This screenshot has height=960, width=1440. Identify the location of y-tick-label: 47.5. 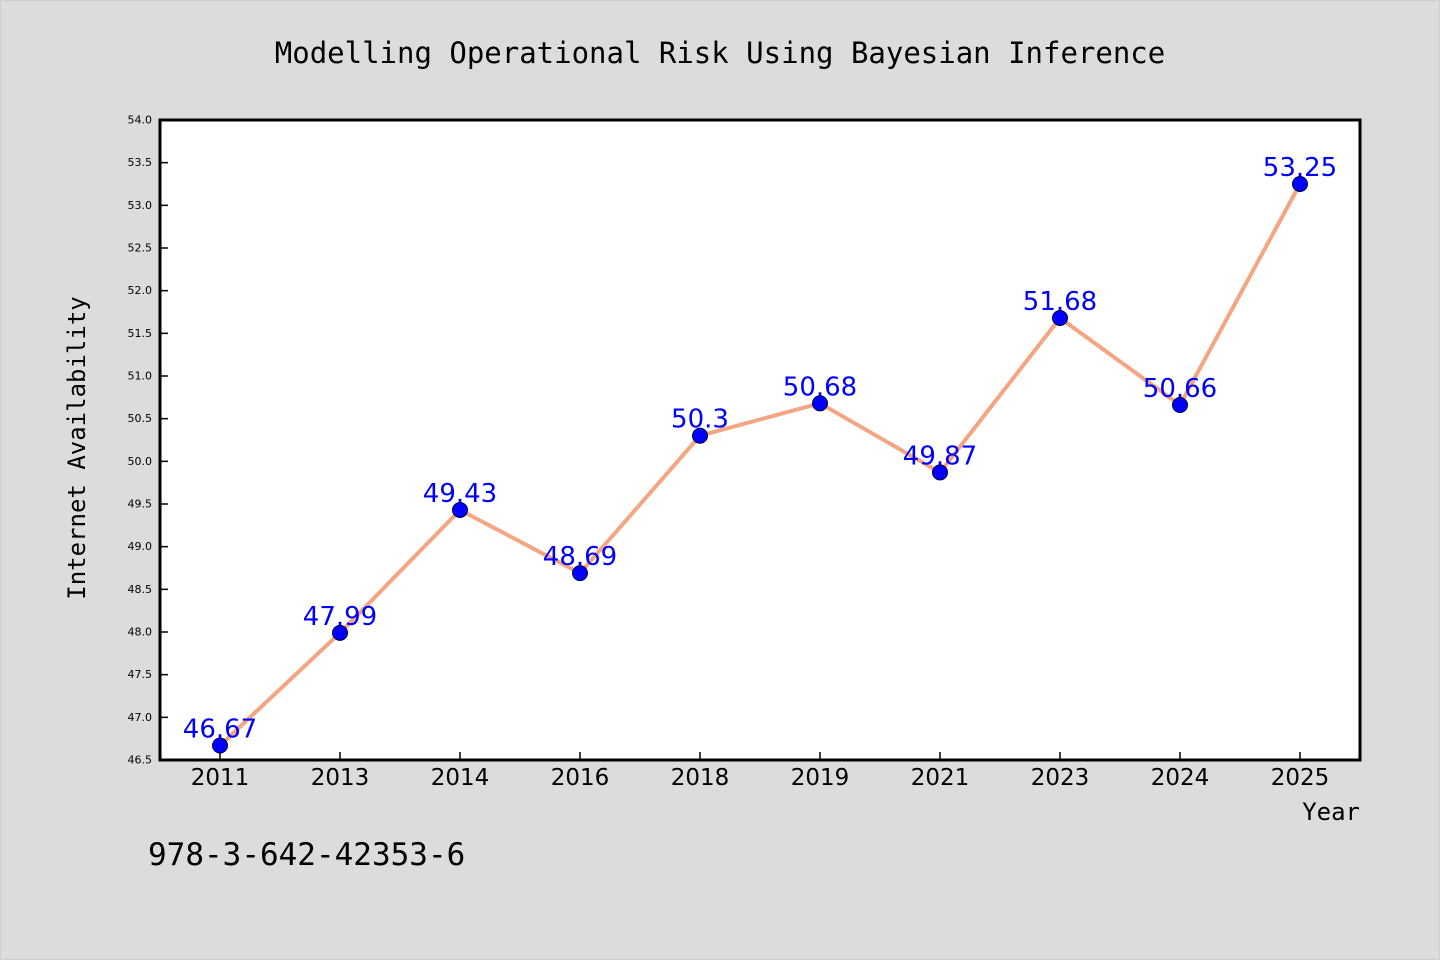
(140, 674).